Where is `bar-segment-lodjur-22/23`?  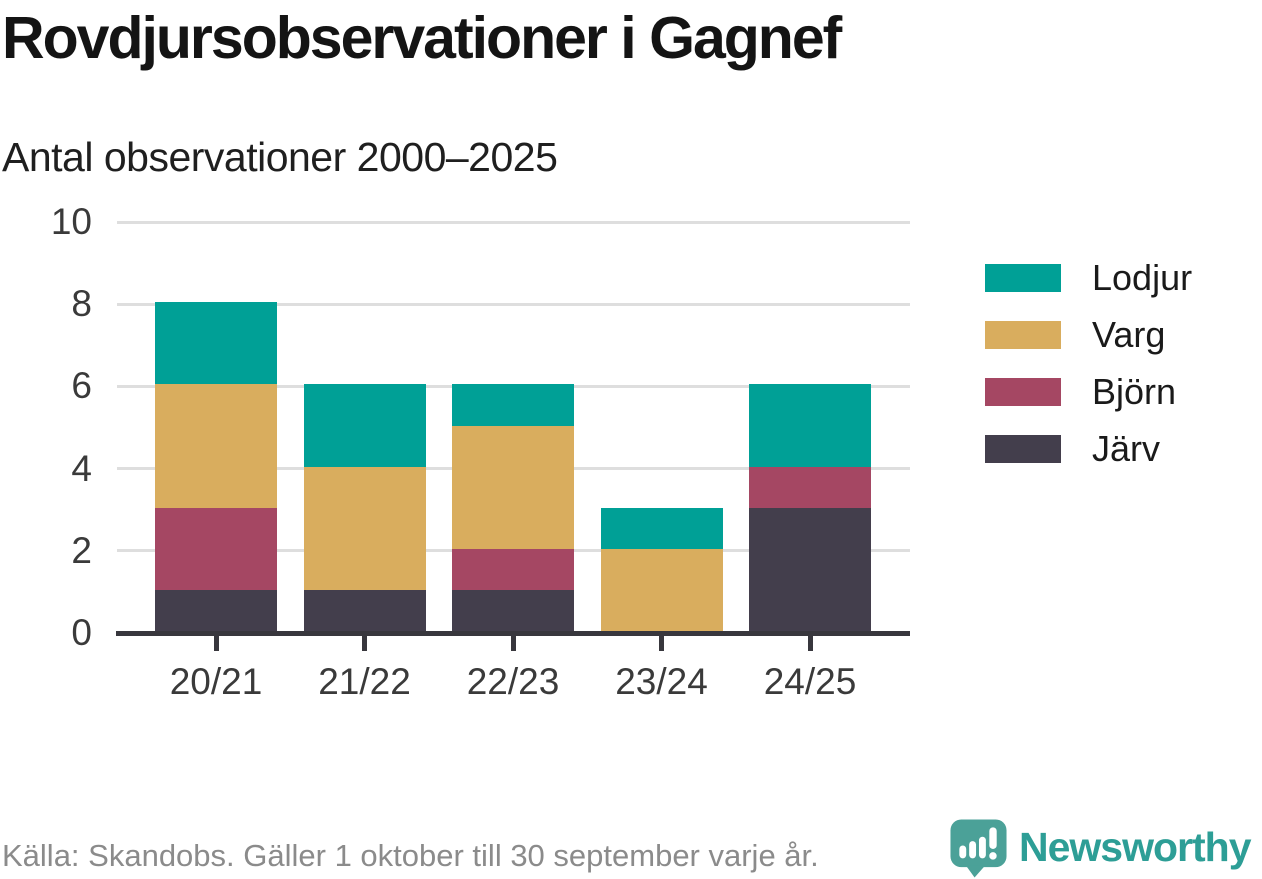
bar-segment-lodjur-22/23 is located at coordinates (513, 405).